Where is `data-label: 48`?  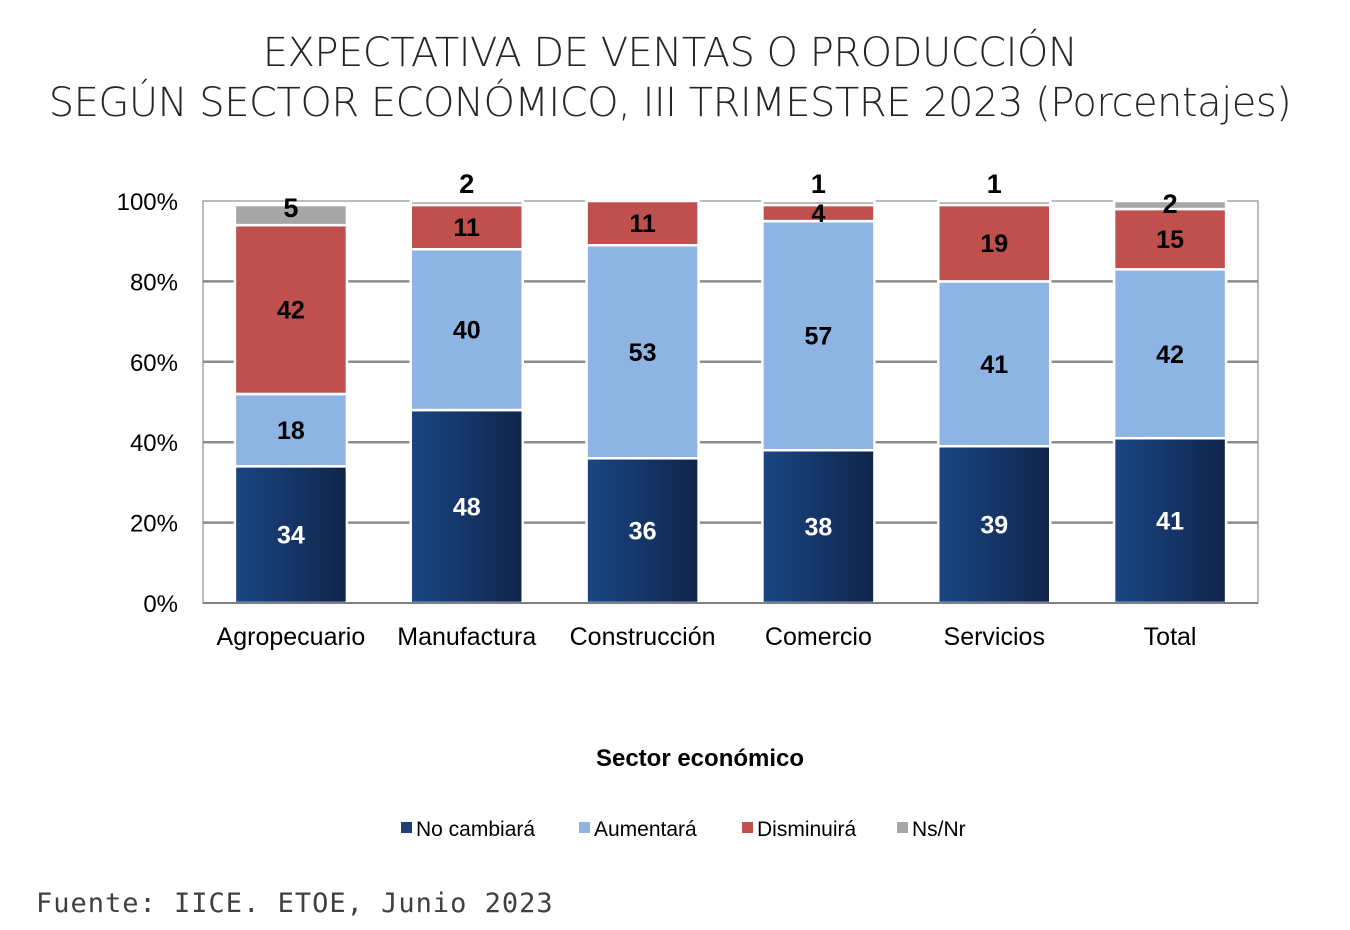 data-label: 48 is located at coordinates (467, 508).